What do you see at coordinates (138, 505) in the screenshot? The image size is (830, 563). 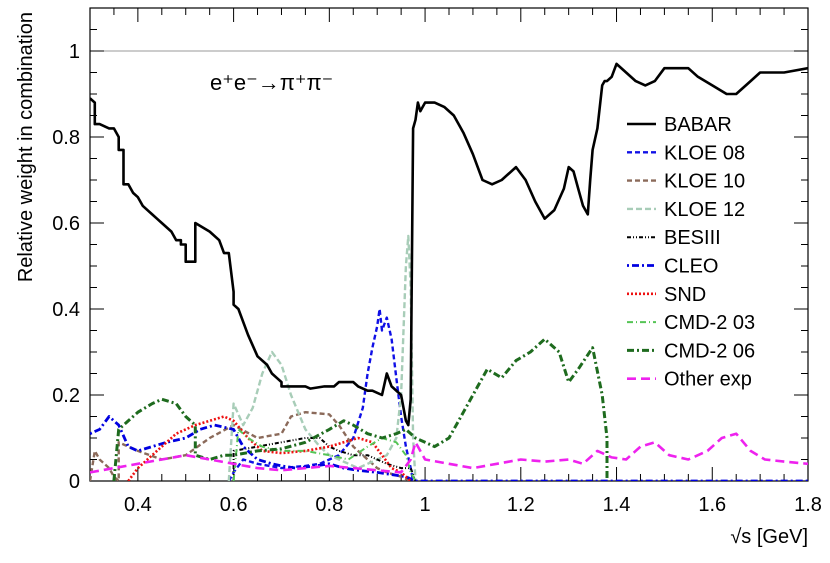 I see `x-tick-label: 0.4` at bounding box center [138, 505].